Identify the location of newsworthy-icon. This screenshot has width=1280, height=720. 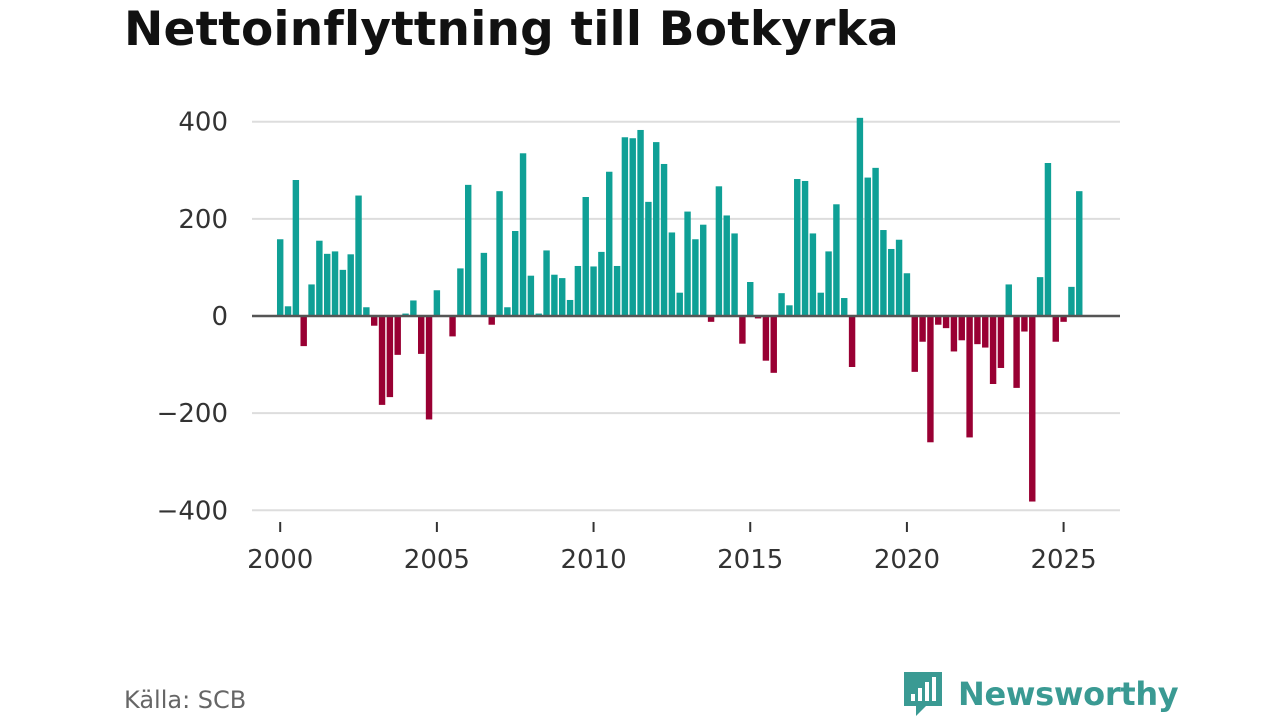
(923, 694).